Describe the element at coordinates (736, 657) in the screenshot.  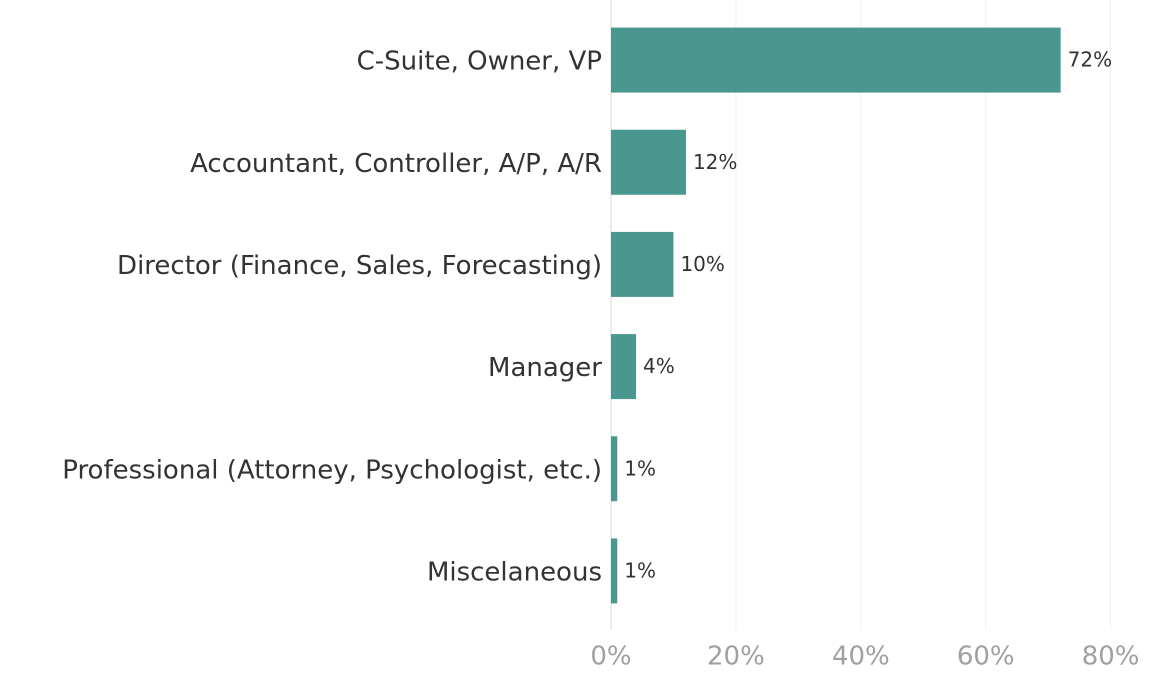
I see `x-tick-label: 20%` at that location.